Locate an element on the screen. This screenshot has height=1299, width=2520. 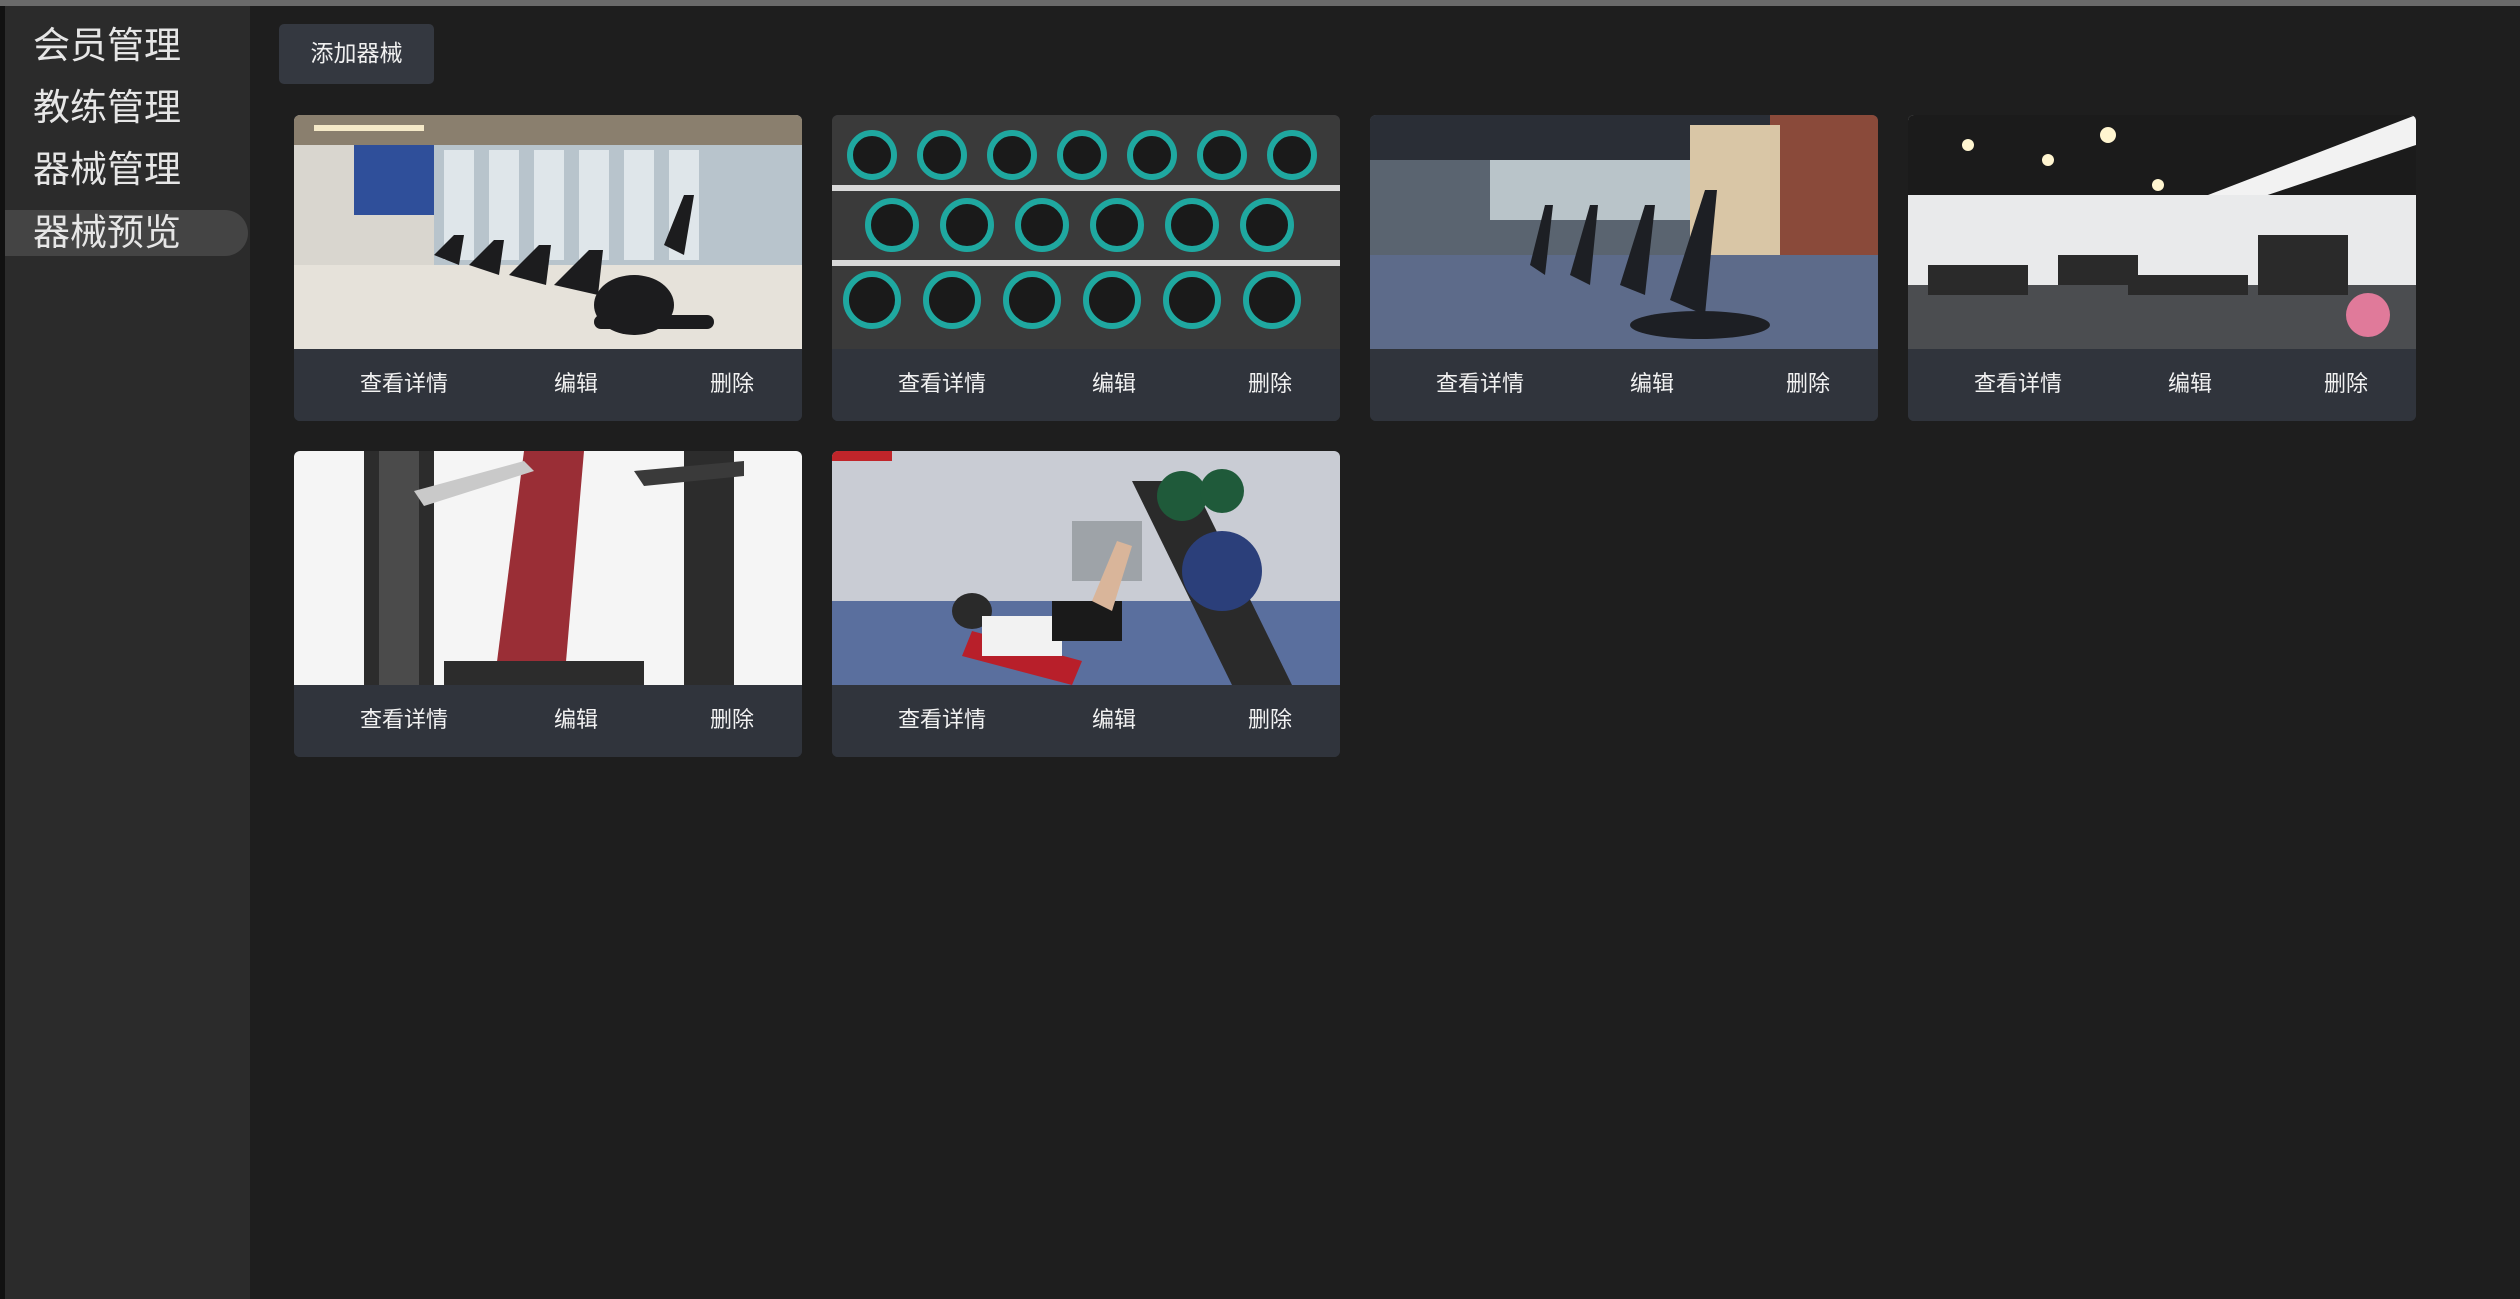
sidebar: 会员管理 教练管理 器械管理 器械预览 is located at coordinates (127, 652).